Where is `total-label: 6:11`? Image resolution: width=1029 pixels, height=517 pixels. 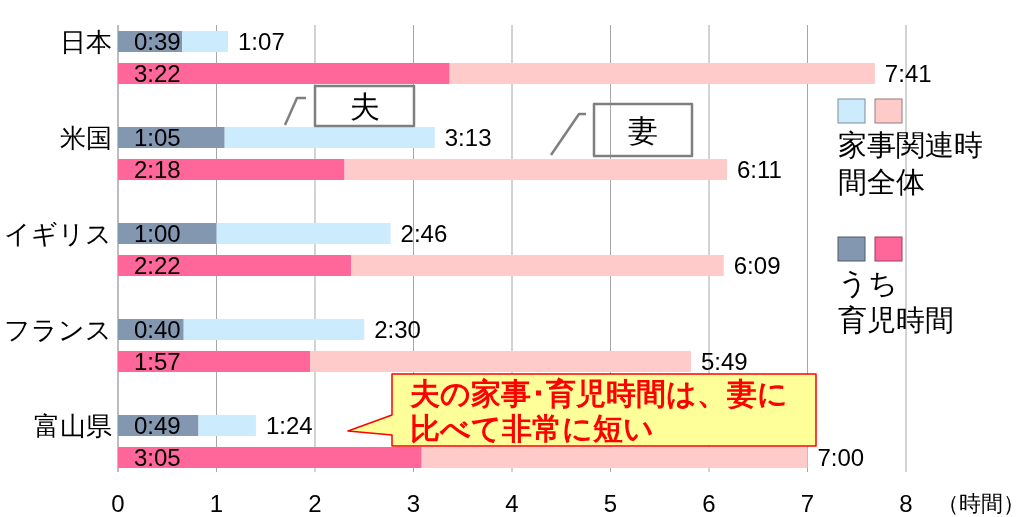
total-label: 6:11 is located at coordinates (759, 169).